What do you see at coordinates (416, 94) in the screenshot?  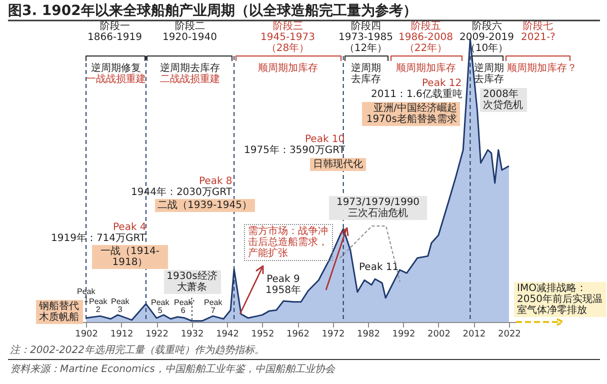 I see `annotation: 2011：1.6亿载重吨` at bounding box center [416, 94].